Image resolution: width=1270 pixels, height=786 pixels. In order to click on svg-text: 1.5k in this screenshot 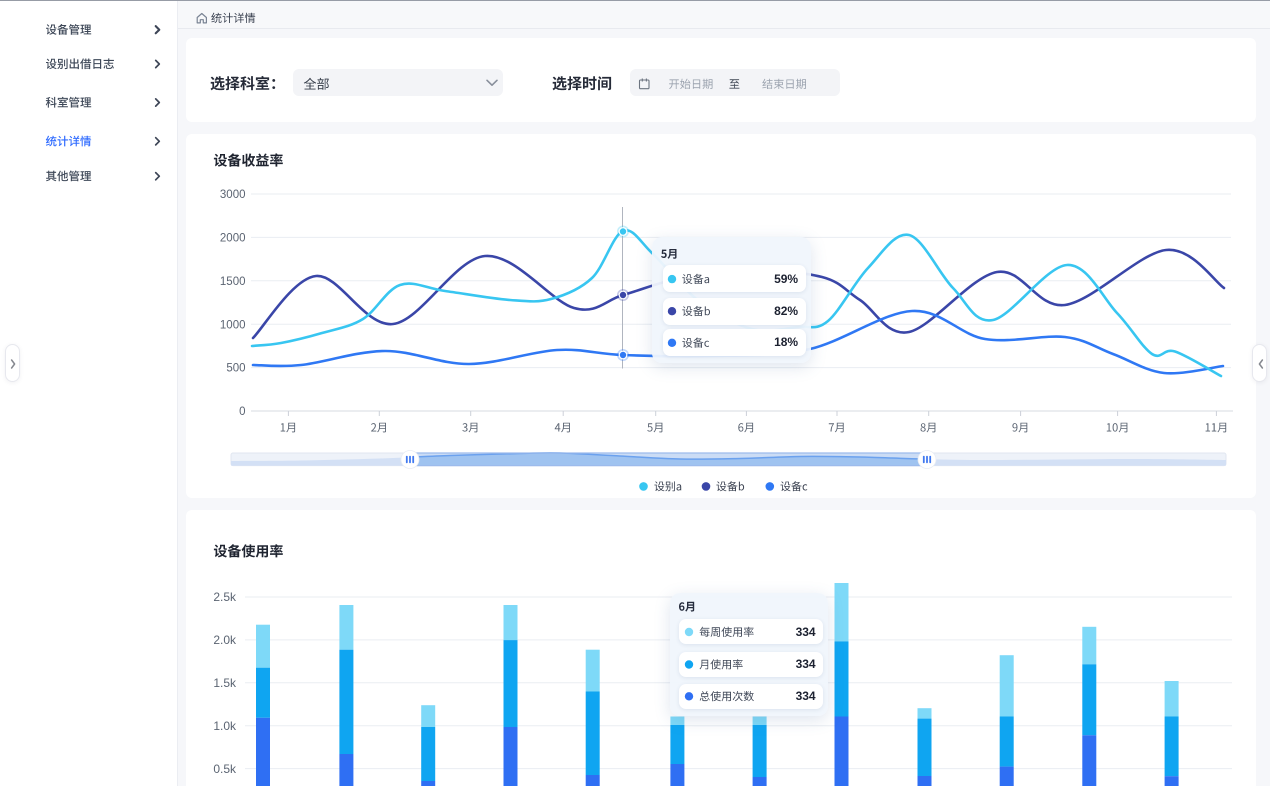, I will do `click(225, 683)`.